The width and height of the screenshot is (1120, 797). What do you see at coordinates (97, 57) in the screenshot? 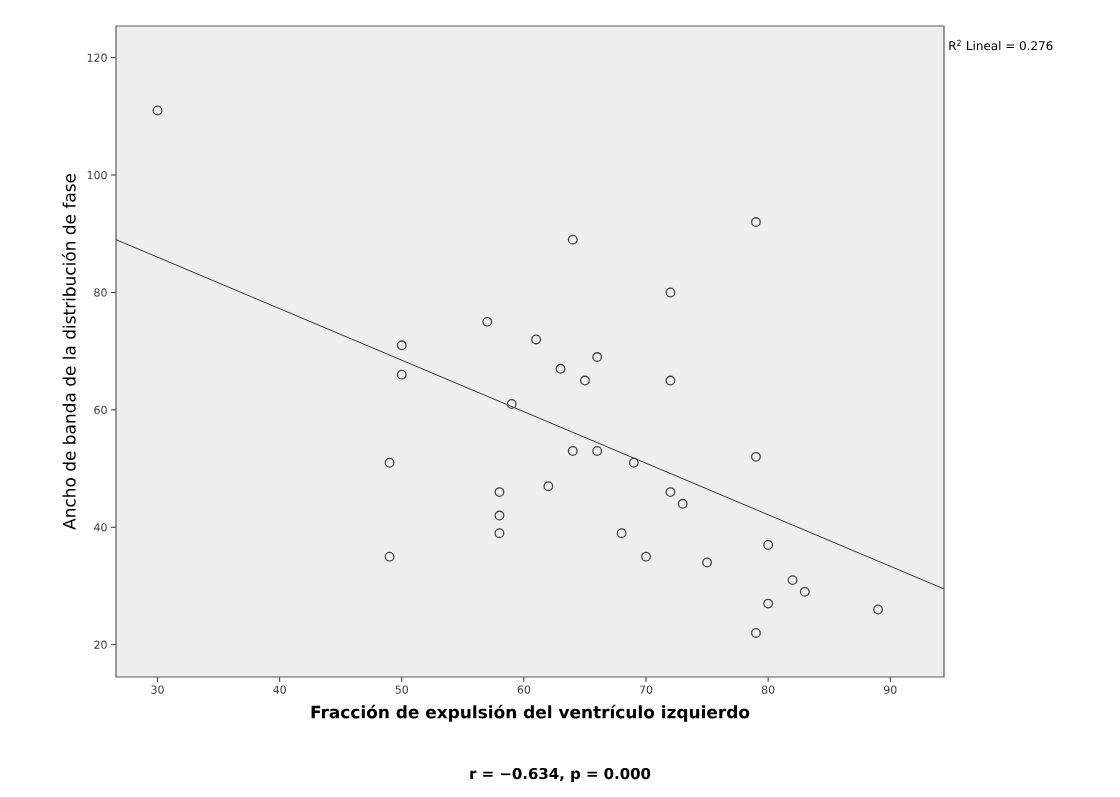
I see `y-tick-label: 120` at bounding box center [97, 57].